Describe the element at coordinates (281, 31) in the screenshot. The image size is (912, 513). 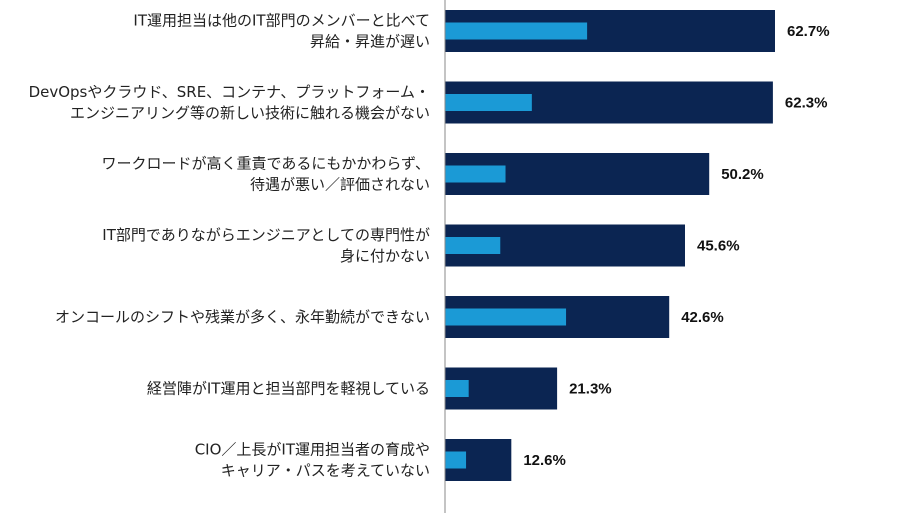
I see `category-label-1: IT運用担当は他のIT部門のメンバーと比べて昇給・昇進が遅い` at that location.